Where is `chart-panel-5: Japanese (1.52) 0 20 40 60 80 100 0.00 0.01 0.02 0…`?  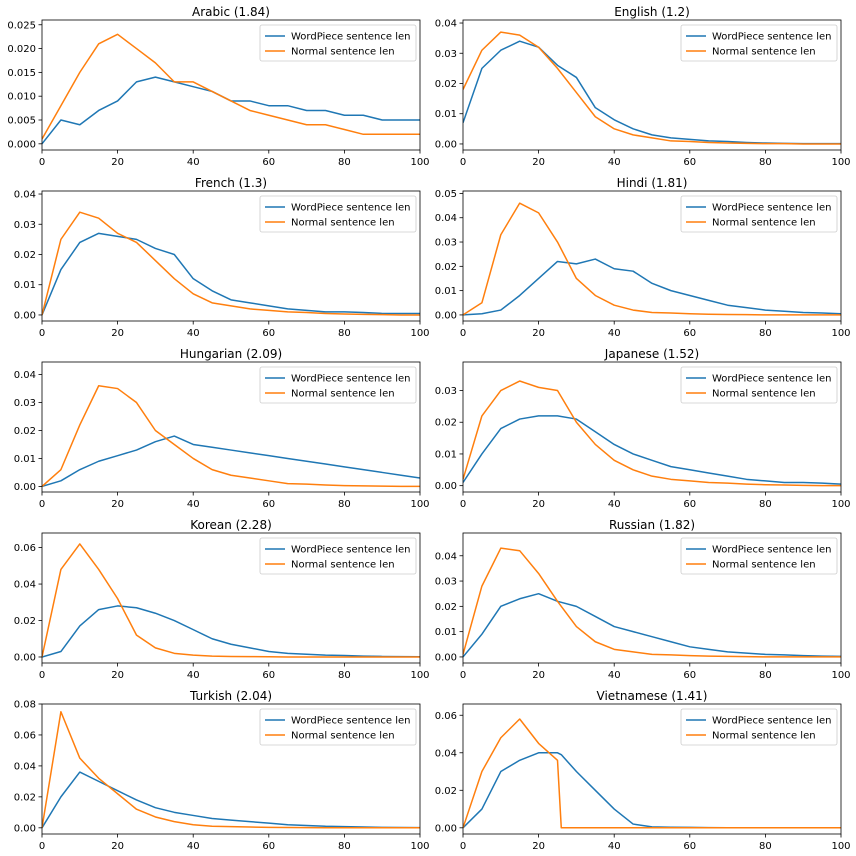
chart-panel-5: Japanese (1.52) 0 20 40 60 80 100 0.00 0.01 0.02 0… is located at coordinates (643, 428).